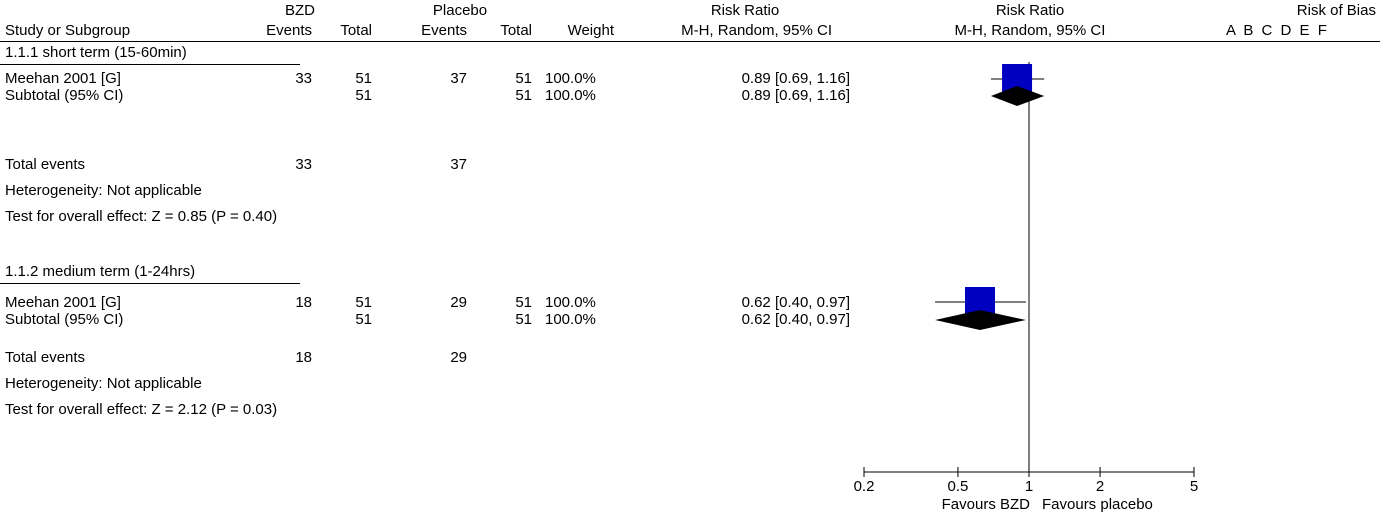  I want to click on col-bzd-total-header: Total, so click(356, 30).